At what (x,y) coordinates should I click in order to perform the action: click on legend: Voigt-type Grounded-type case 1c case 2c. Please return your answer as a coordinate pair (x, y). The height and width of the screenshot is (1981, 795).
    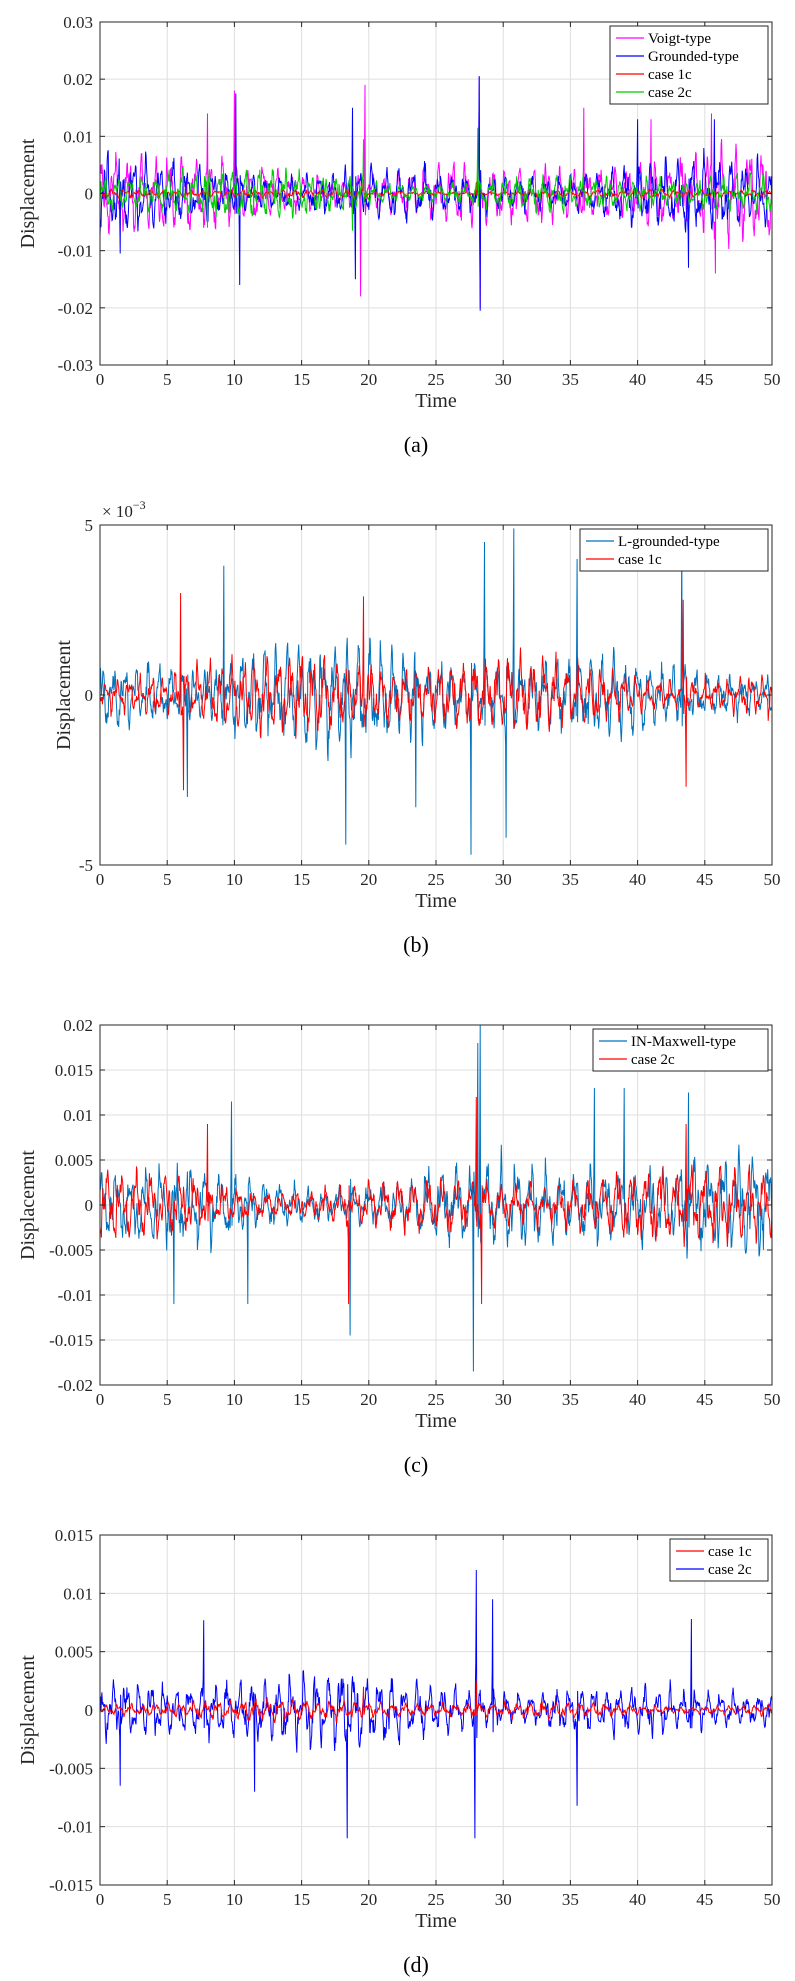
    Looking at the image, I should click on (689, 65).